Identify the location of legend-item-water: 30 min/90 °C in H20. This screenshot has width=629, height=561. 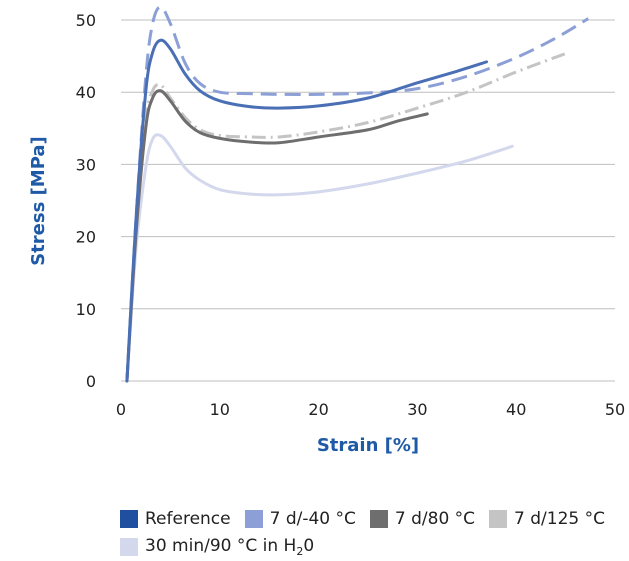
(217, 547).